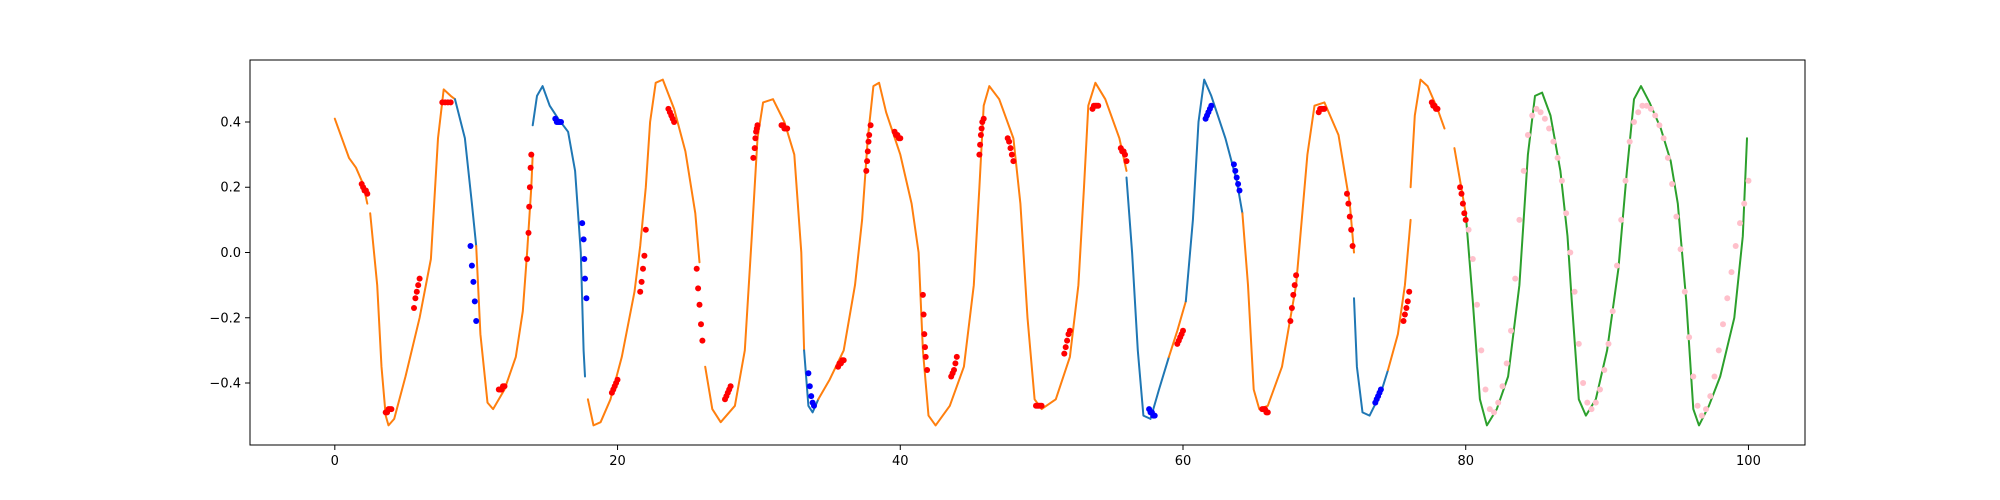 Image resolution: width=2000 pixels, height=500 pixels. What do you see at coordinates (225, 318) in the screenshot?
I see `y-tick-label: −0.2` at bounding box center [225, 318].